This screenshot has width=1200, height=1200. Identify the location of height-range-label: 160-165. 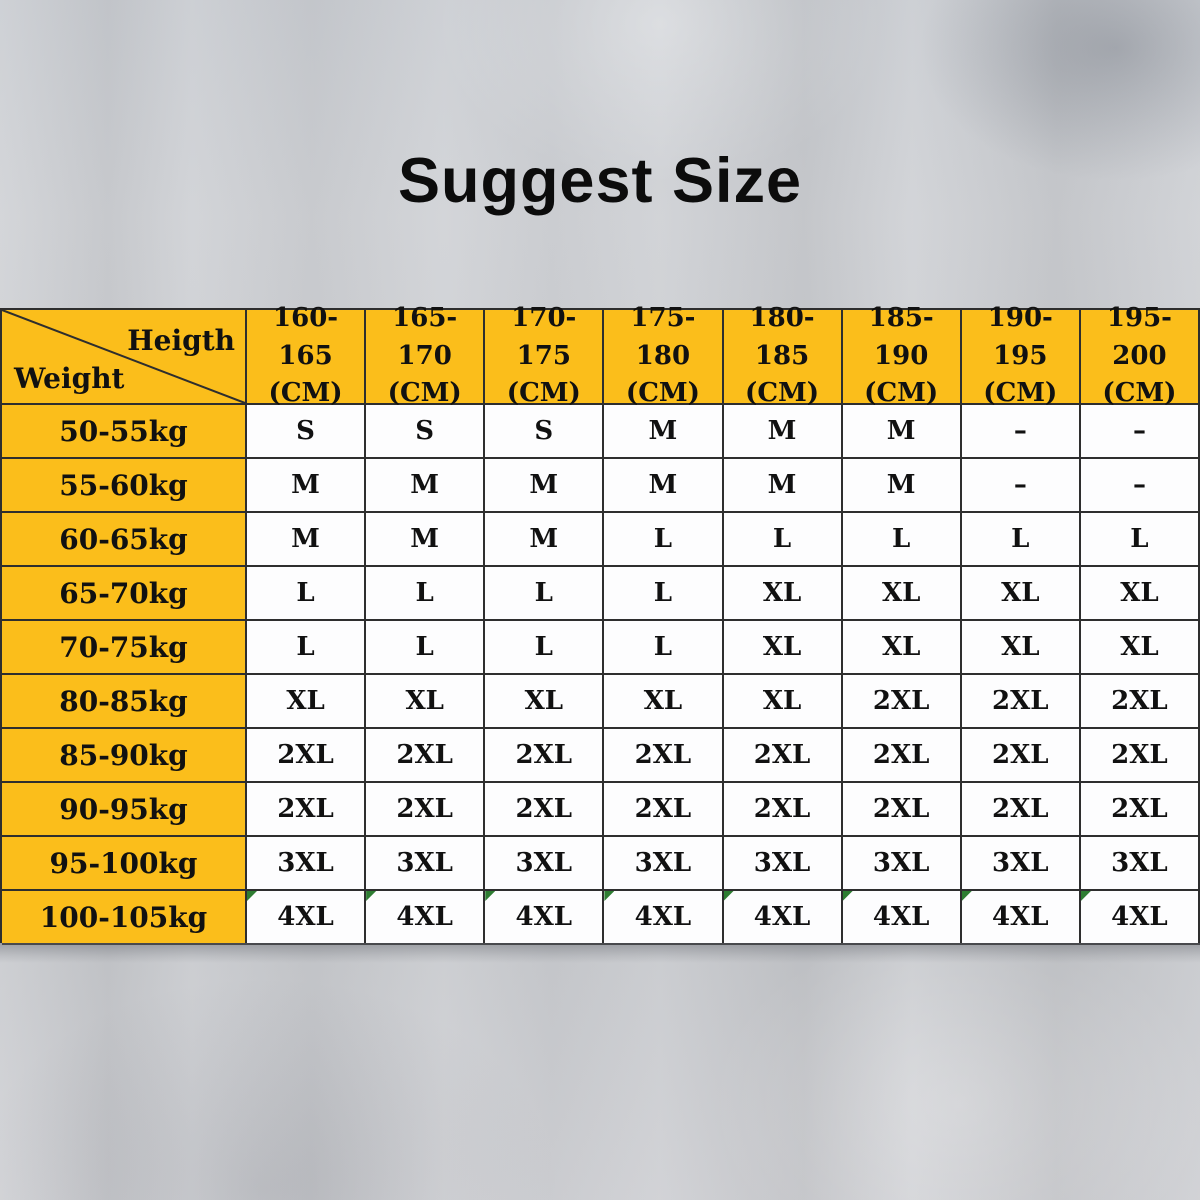
(306, 336).